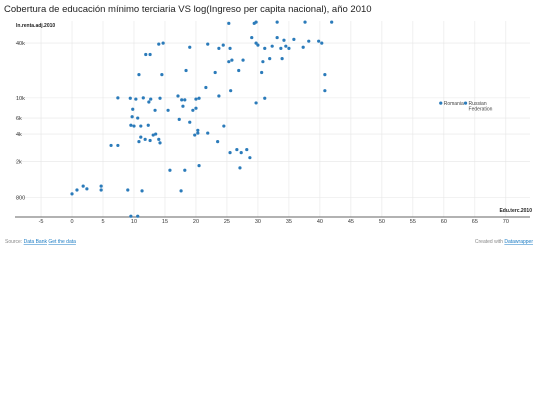 The image size is (540, 410). I want to click on x-tick-label: 55, so click(413, 222).